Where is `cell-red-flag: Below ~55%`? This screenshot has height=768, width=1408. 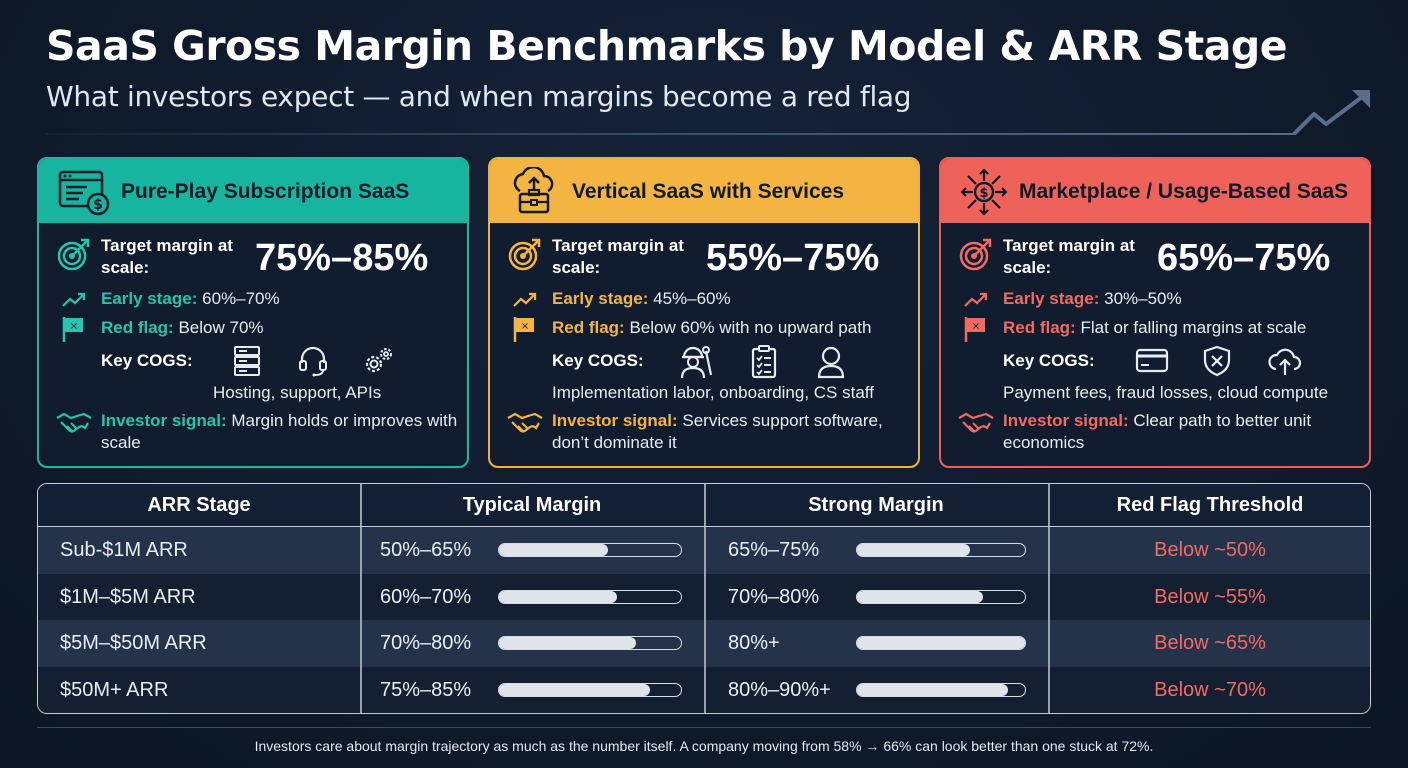 cell-red-flag: Below ~55% is located at coordinates (1210, 596).